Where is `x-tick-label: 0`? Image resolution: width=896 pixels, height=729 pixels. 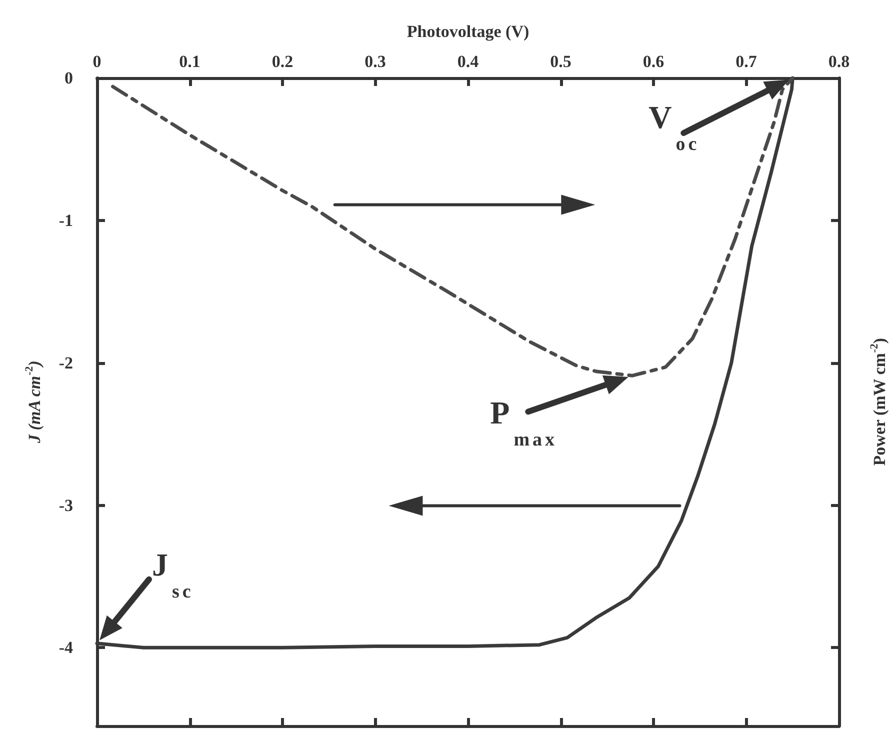 x-tick-label: 0 is located at coordinates (97, 61).